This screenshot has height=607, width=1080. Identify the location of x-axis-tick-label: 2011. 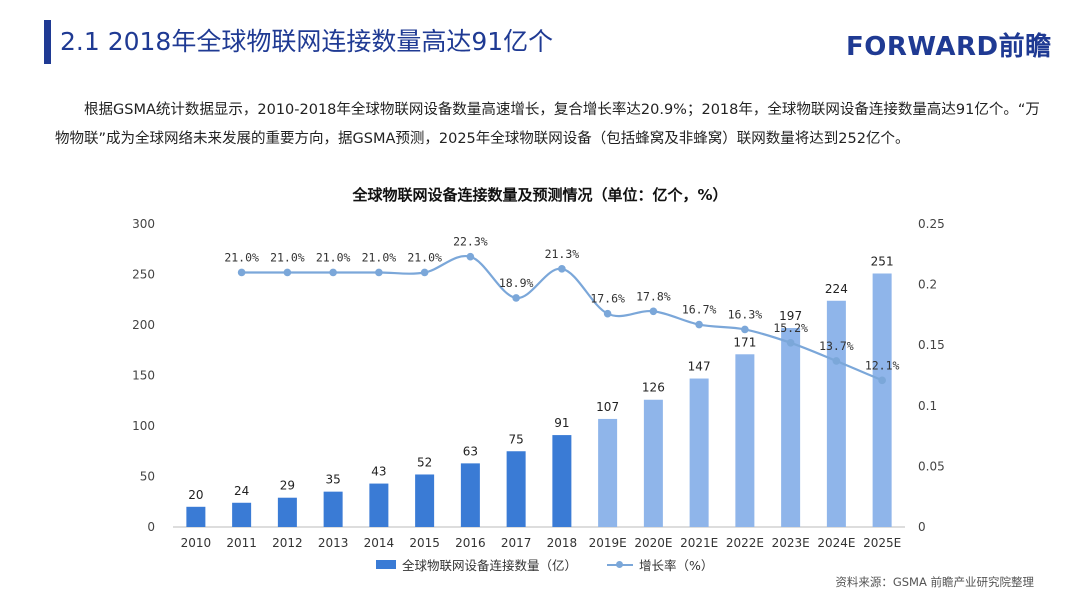
(241, 543).